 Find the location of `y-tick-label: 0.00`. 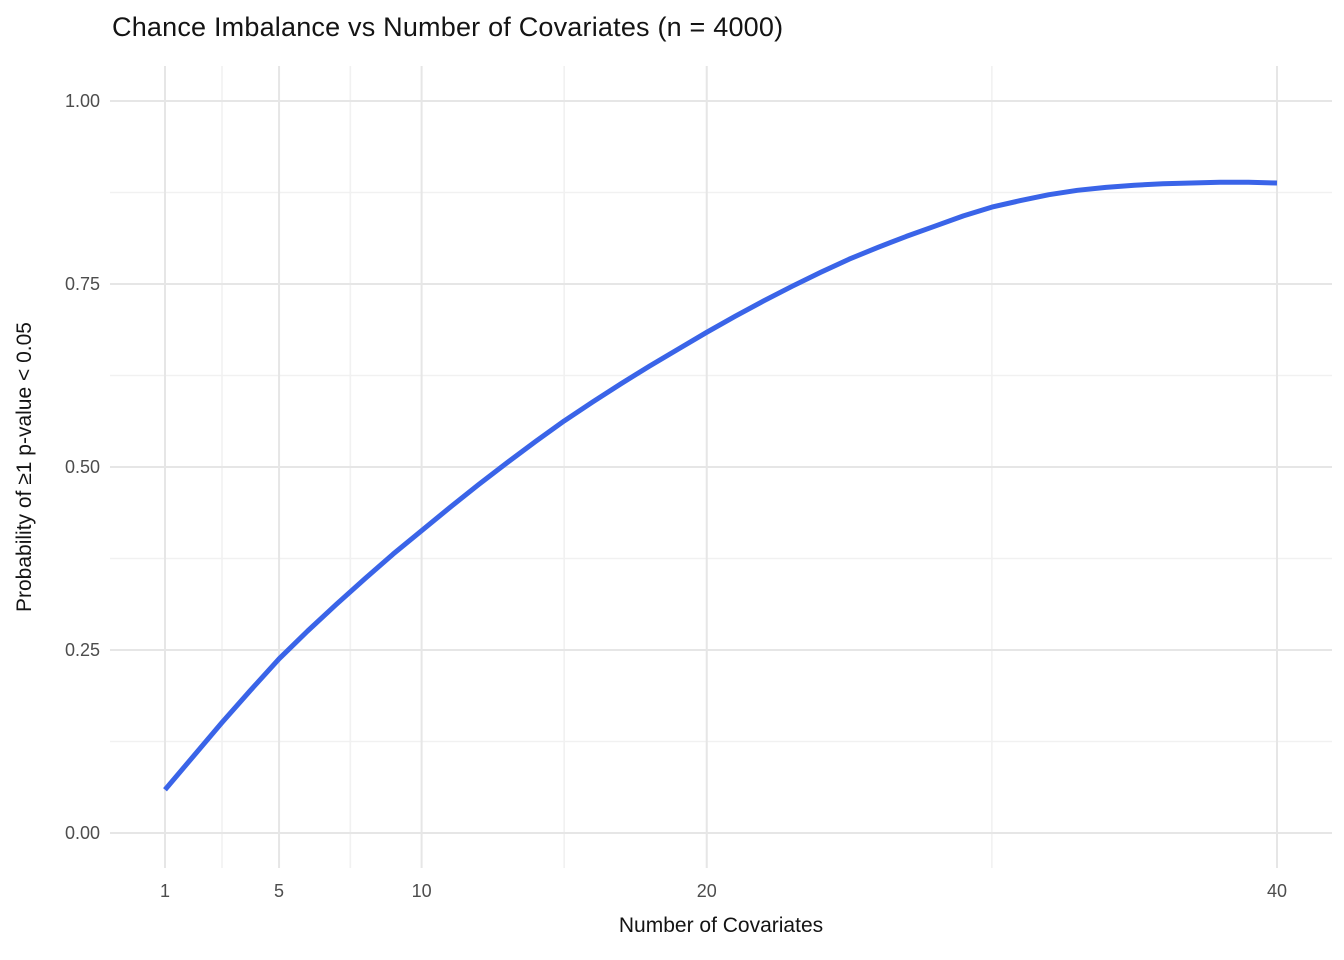

y-tick-label: 0.00 is located at coordinates (82, 833).